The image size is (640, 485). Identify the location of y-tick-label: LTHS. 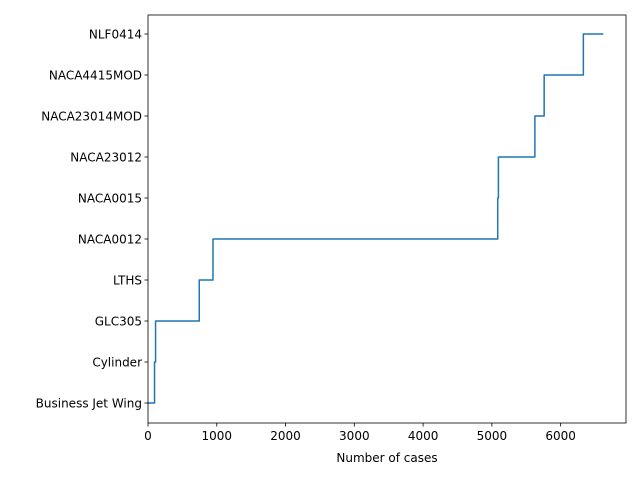
(127, 280).